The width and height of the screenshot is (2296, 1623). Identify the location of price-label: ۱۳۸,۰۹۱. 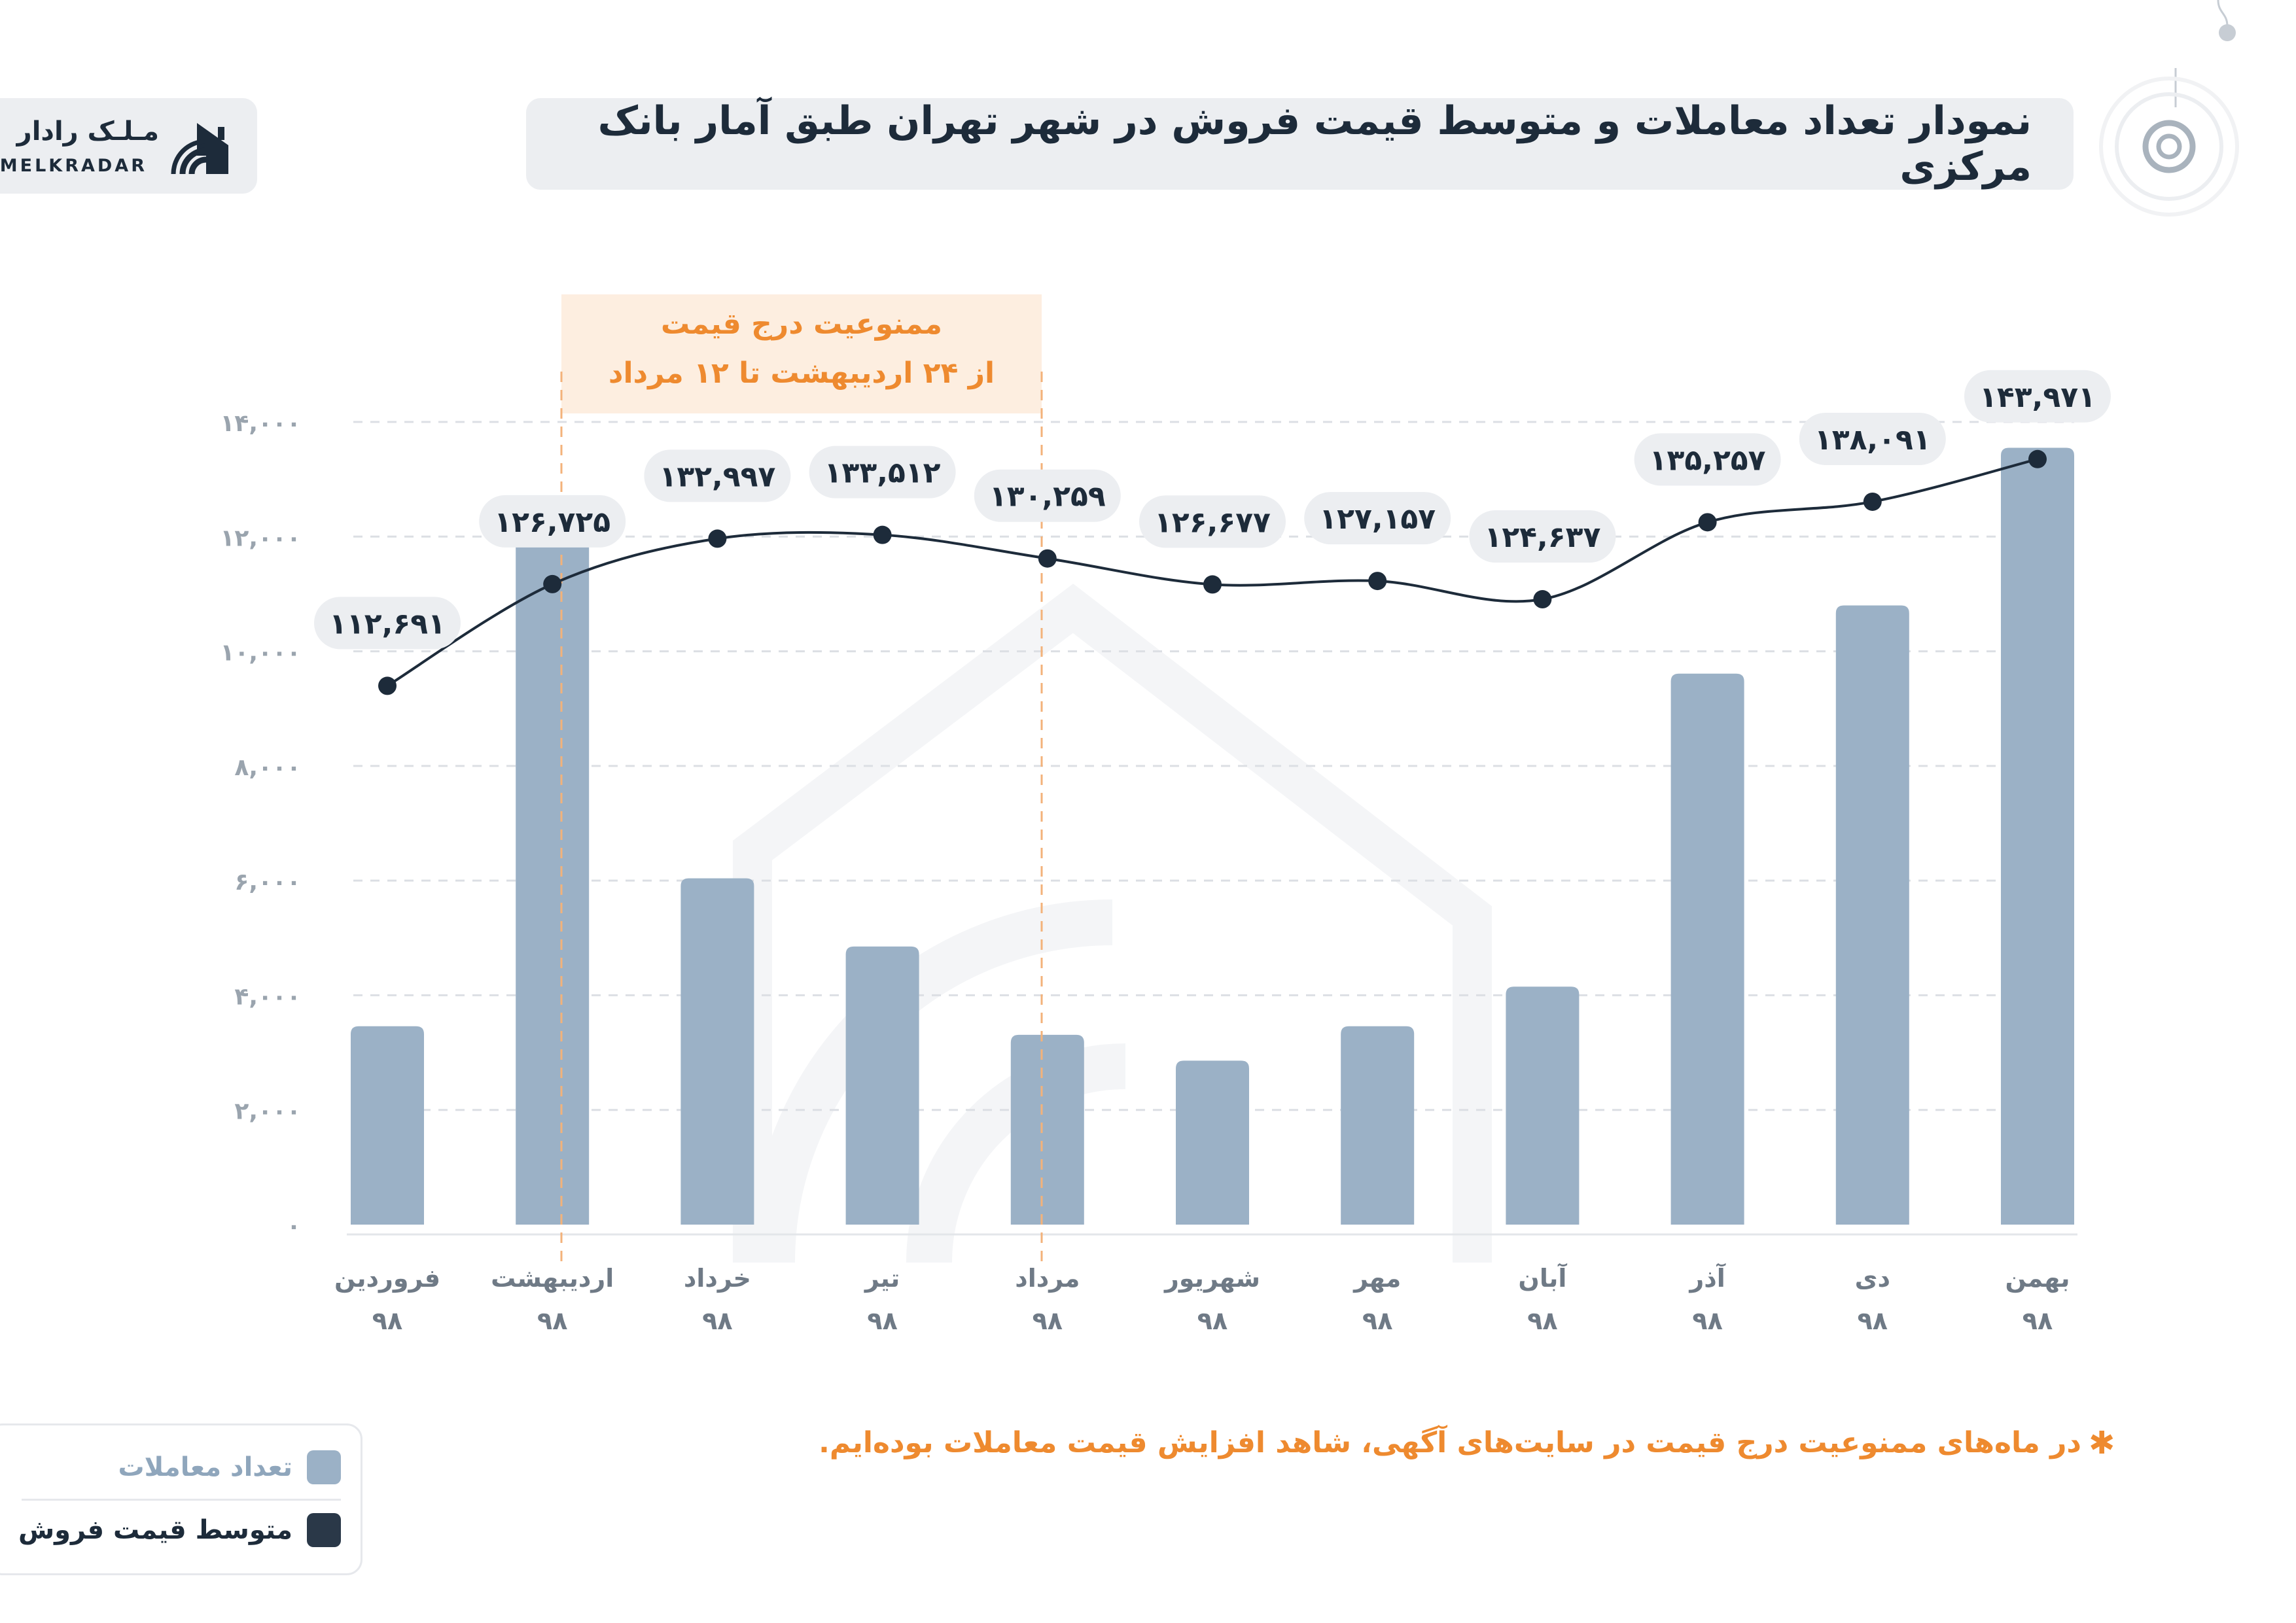
(1872, 440).